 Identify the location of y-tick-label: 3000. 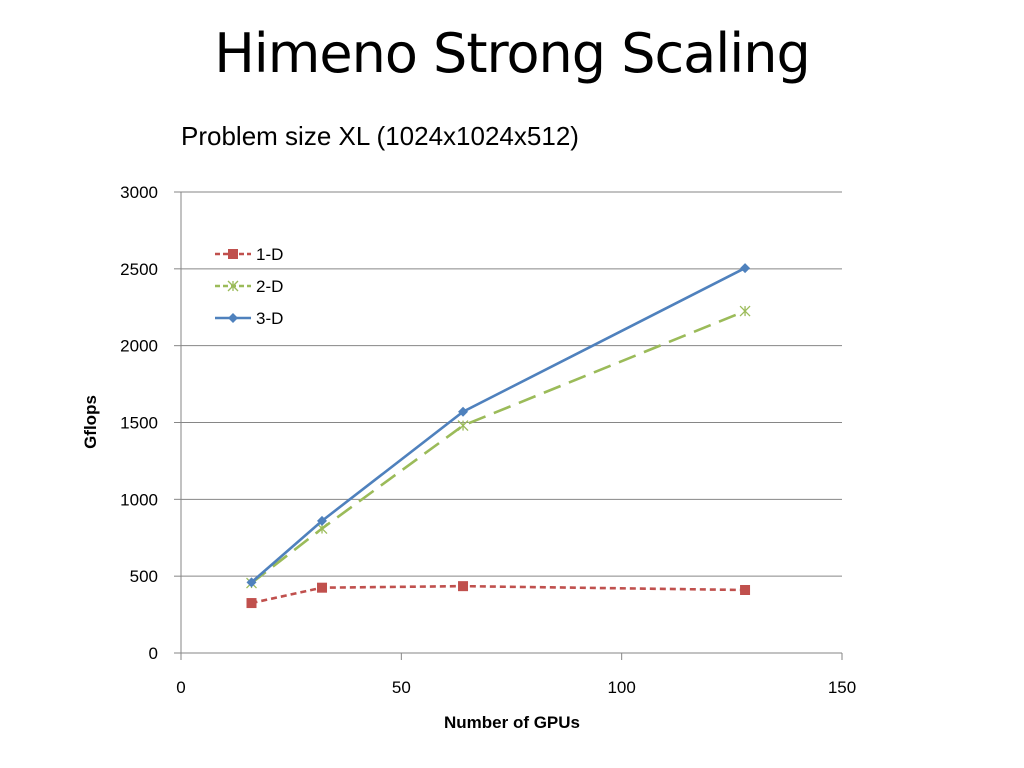
(139, 192).